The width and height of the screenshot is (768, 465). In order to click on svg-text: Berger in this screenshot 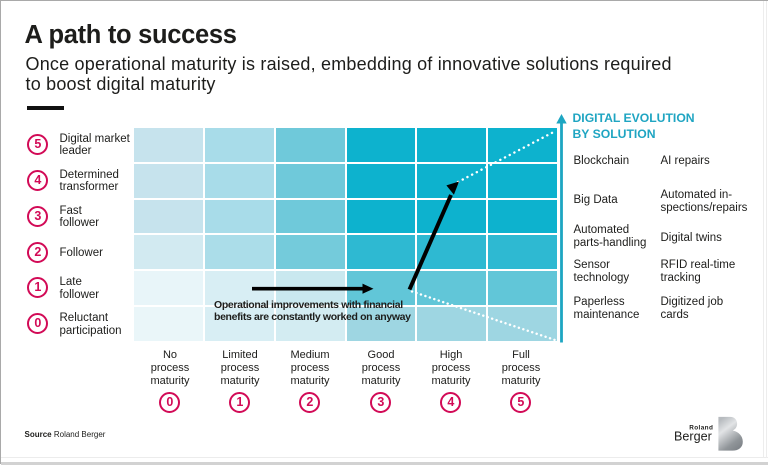, I will do `click(693, 437)`.